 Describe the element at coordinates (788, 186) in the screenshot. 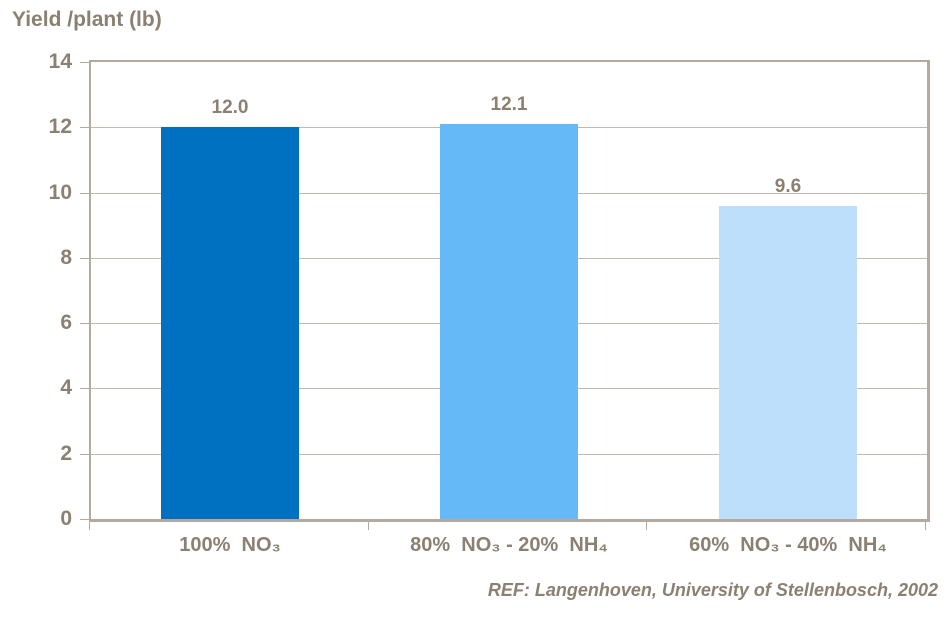

I see `bar-value-label: 9.6` at that location.